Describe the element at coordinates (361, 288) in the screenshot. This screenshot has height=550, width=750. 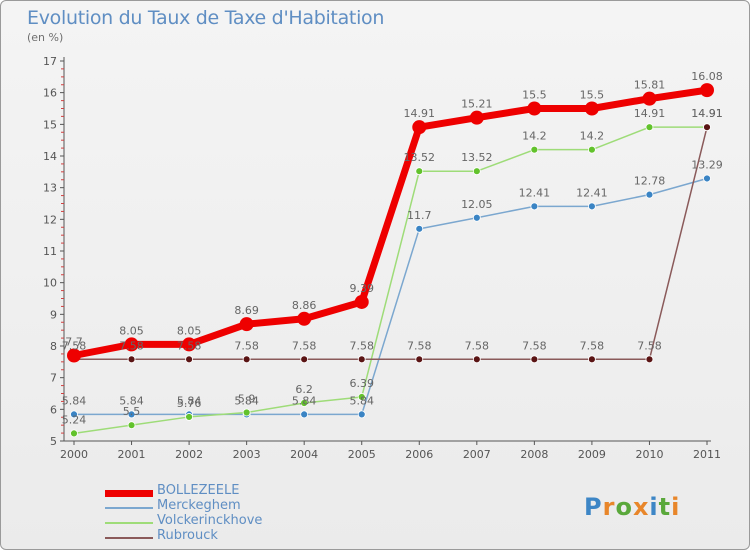
I see `data-label-bollezeele: 9.39` at that location.